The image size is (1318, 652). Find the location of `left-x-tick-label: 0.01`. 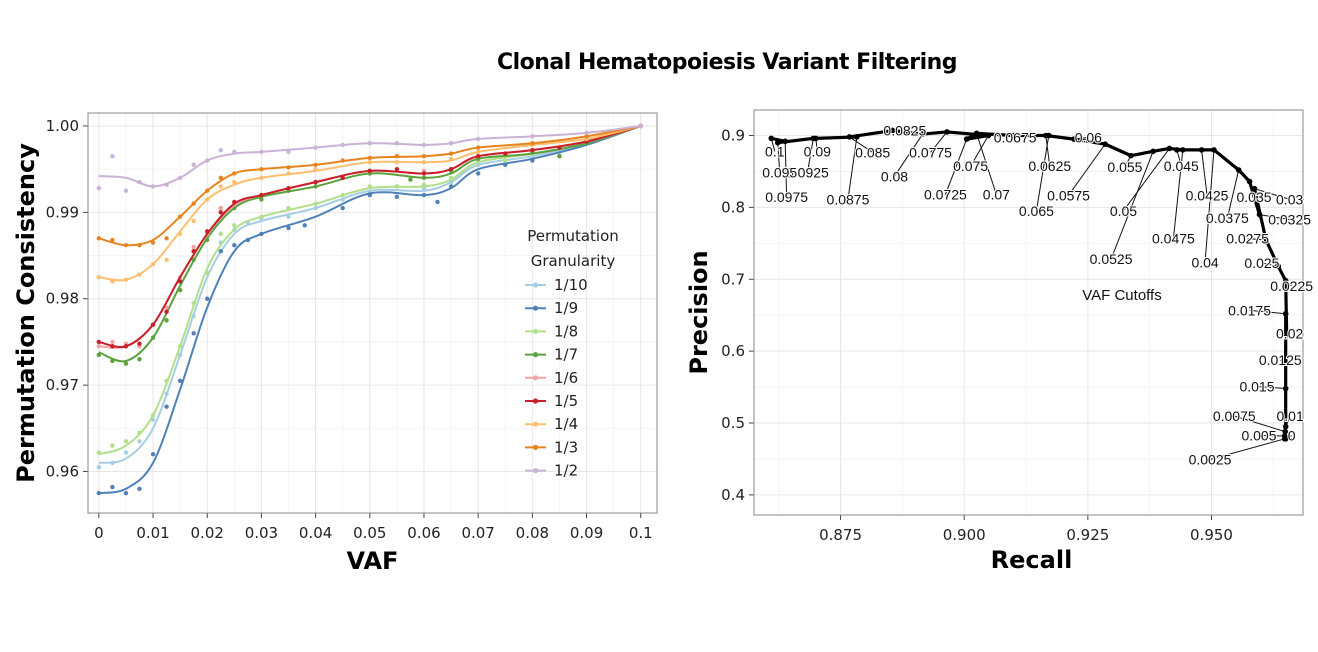

left-x-tick-label: 0.01 is located at coordinates (152, 533).